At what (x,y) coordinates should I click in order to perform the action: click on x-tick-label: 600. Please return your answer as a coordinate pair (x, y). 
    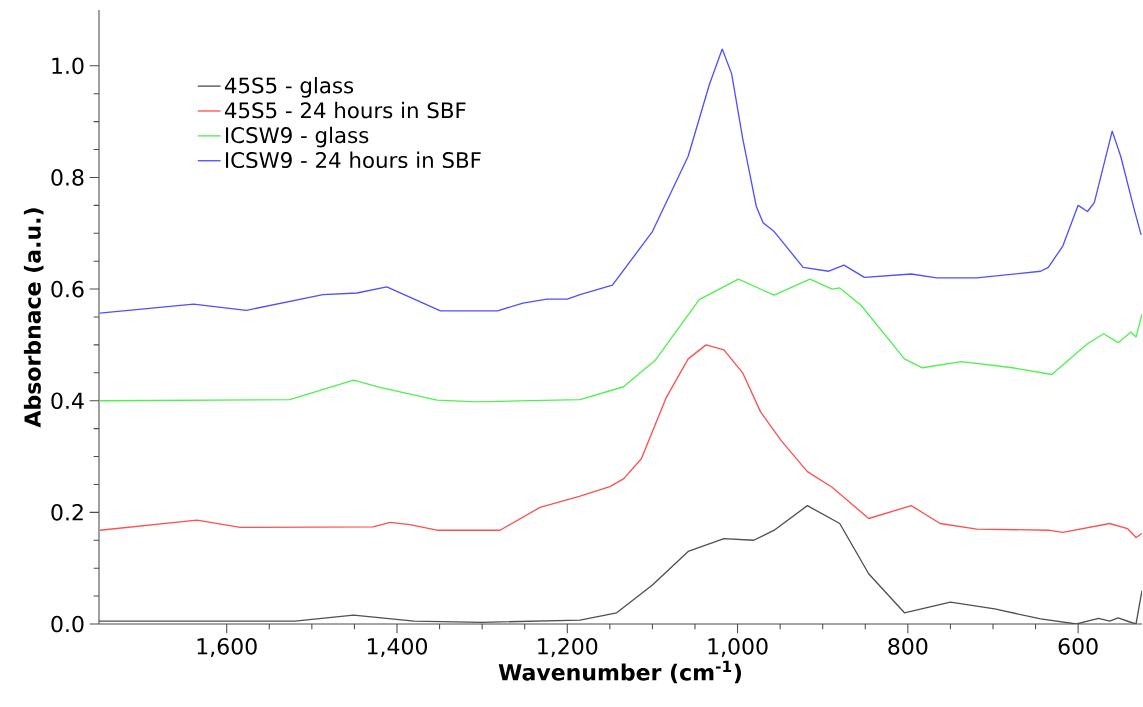
    Looking at the image, I should click on (1078, 646).